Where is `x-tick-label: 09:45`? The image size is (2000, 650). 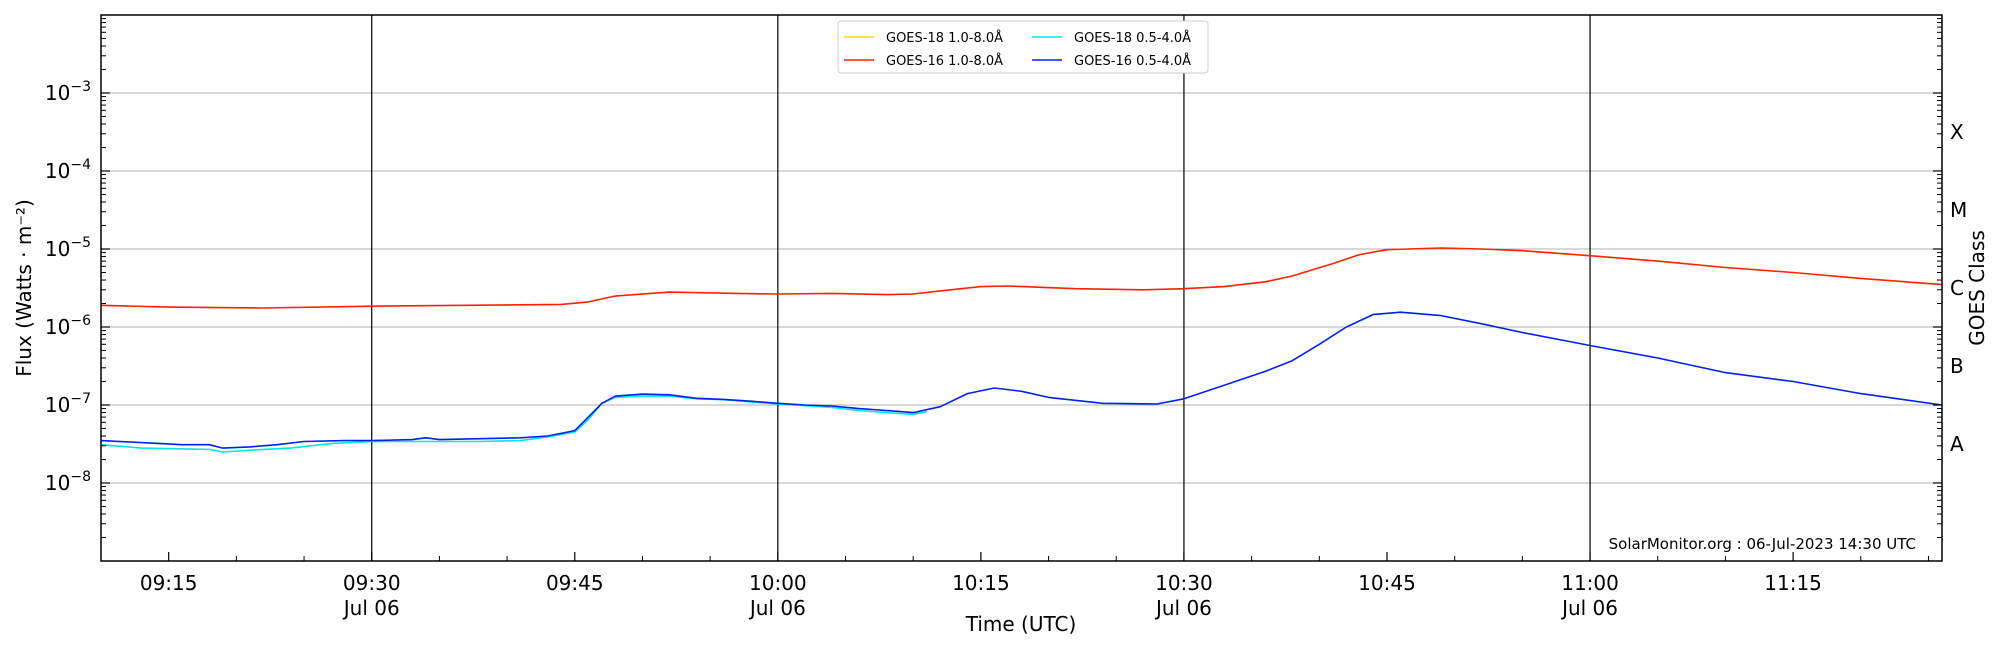 x-tick-label: 09:45 is located at coordinates (575, 583).